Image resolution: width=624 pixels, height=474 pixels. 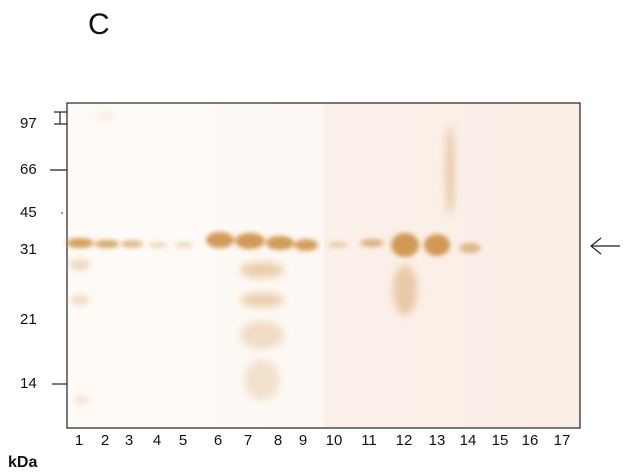 What do you see at coordinates (129, 440) in the screenshot?
I see `lane-label: 3` at bounding box center [129, 440].